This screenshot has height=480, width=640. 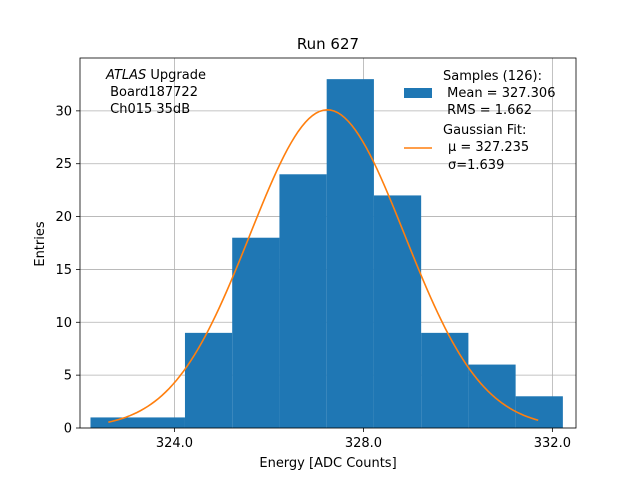 I want to click on legend-samples-title: Samples (126):, so click(x=492, y=76).